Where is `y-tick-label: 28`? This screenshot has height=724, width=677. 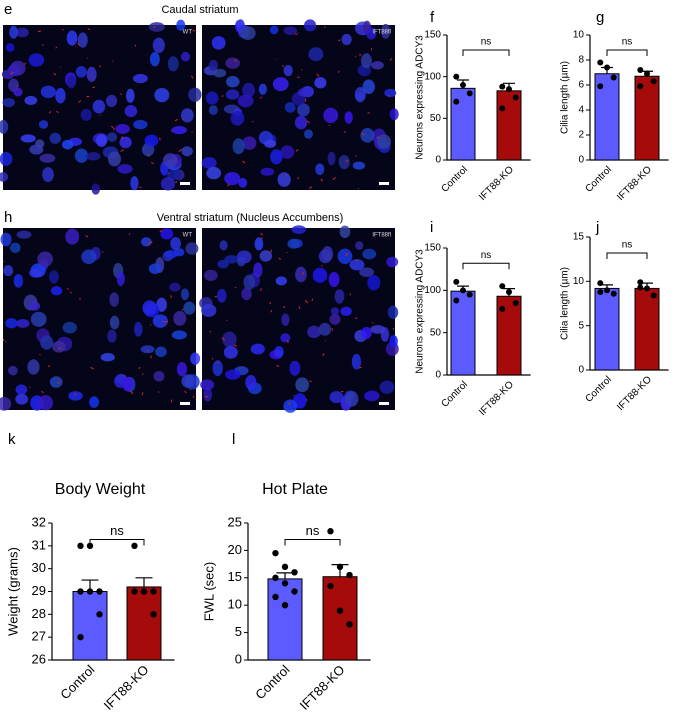
y-tick-label: 28 is located at coordinates (39, 613).